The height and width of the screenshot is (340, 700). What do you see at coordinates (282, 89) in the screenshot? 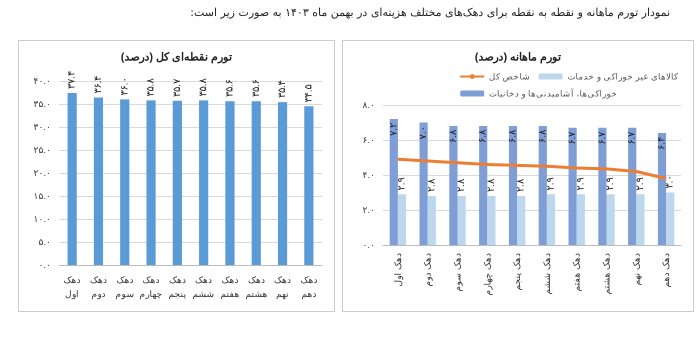
I see `data-label: ۳۵.۴` at bounding box center [282, 89].